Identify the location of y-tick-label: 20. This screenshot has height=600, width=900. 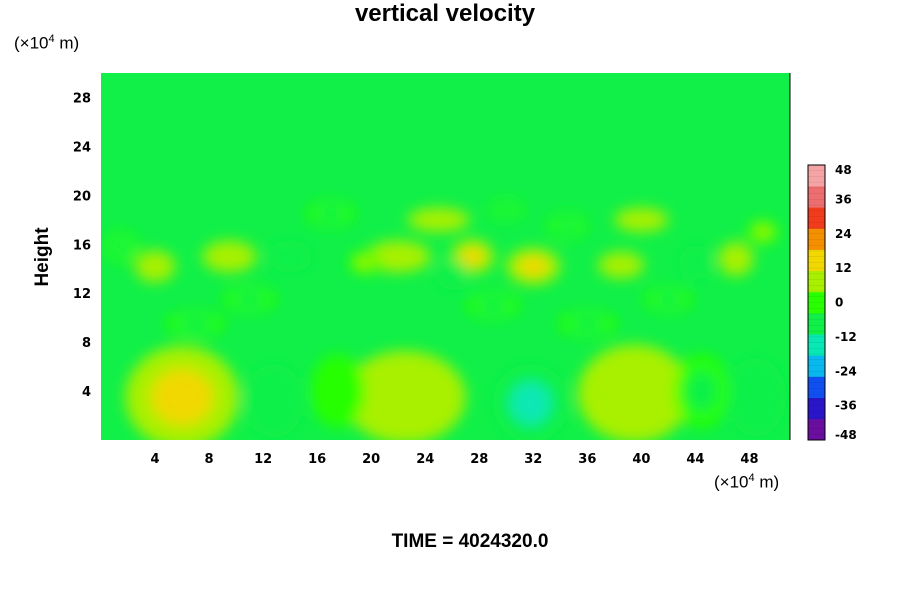
(82, 196).